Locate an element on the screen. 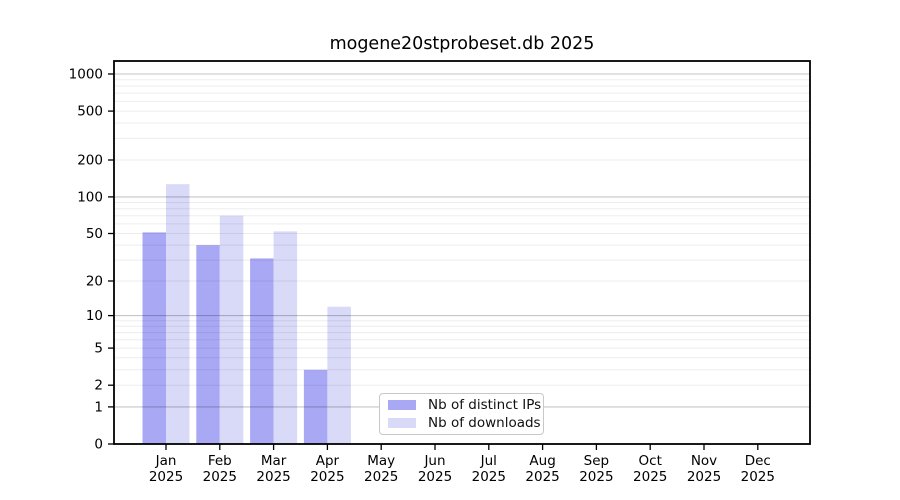 This screenshot has width=900, height=500. y-tick-label: 1000 is located at coordinates (86, 75).